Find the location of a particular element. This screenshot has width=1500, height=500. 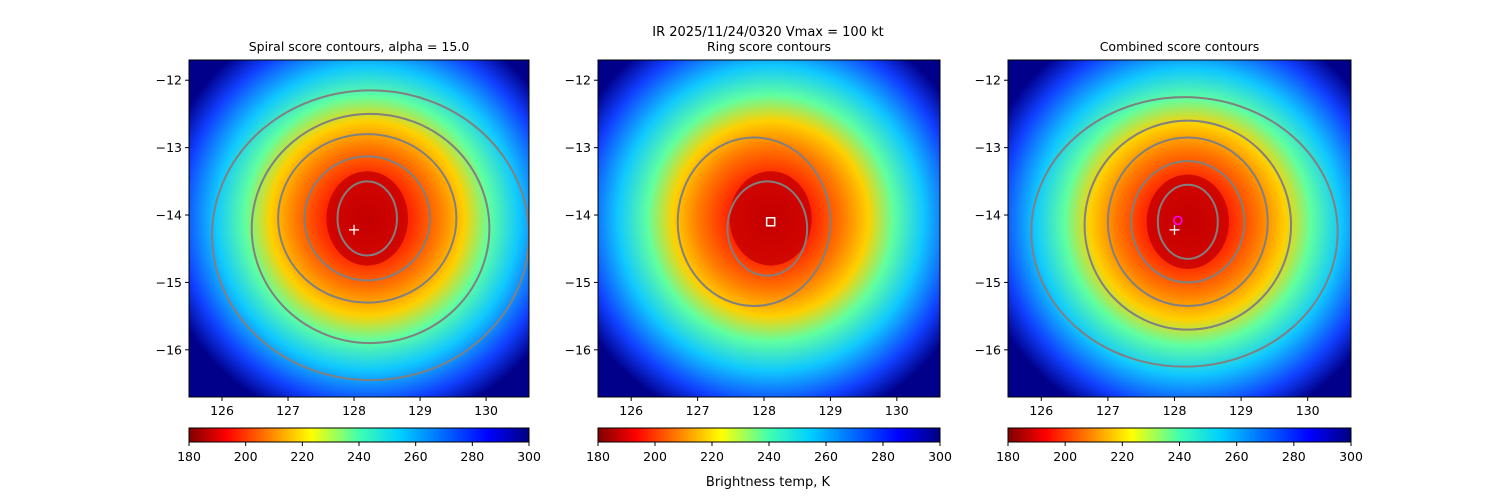

center-square-marker is located at coordinates (770, 222).